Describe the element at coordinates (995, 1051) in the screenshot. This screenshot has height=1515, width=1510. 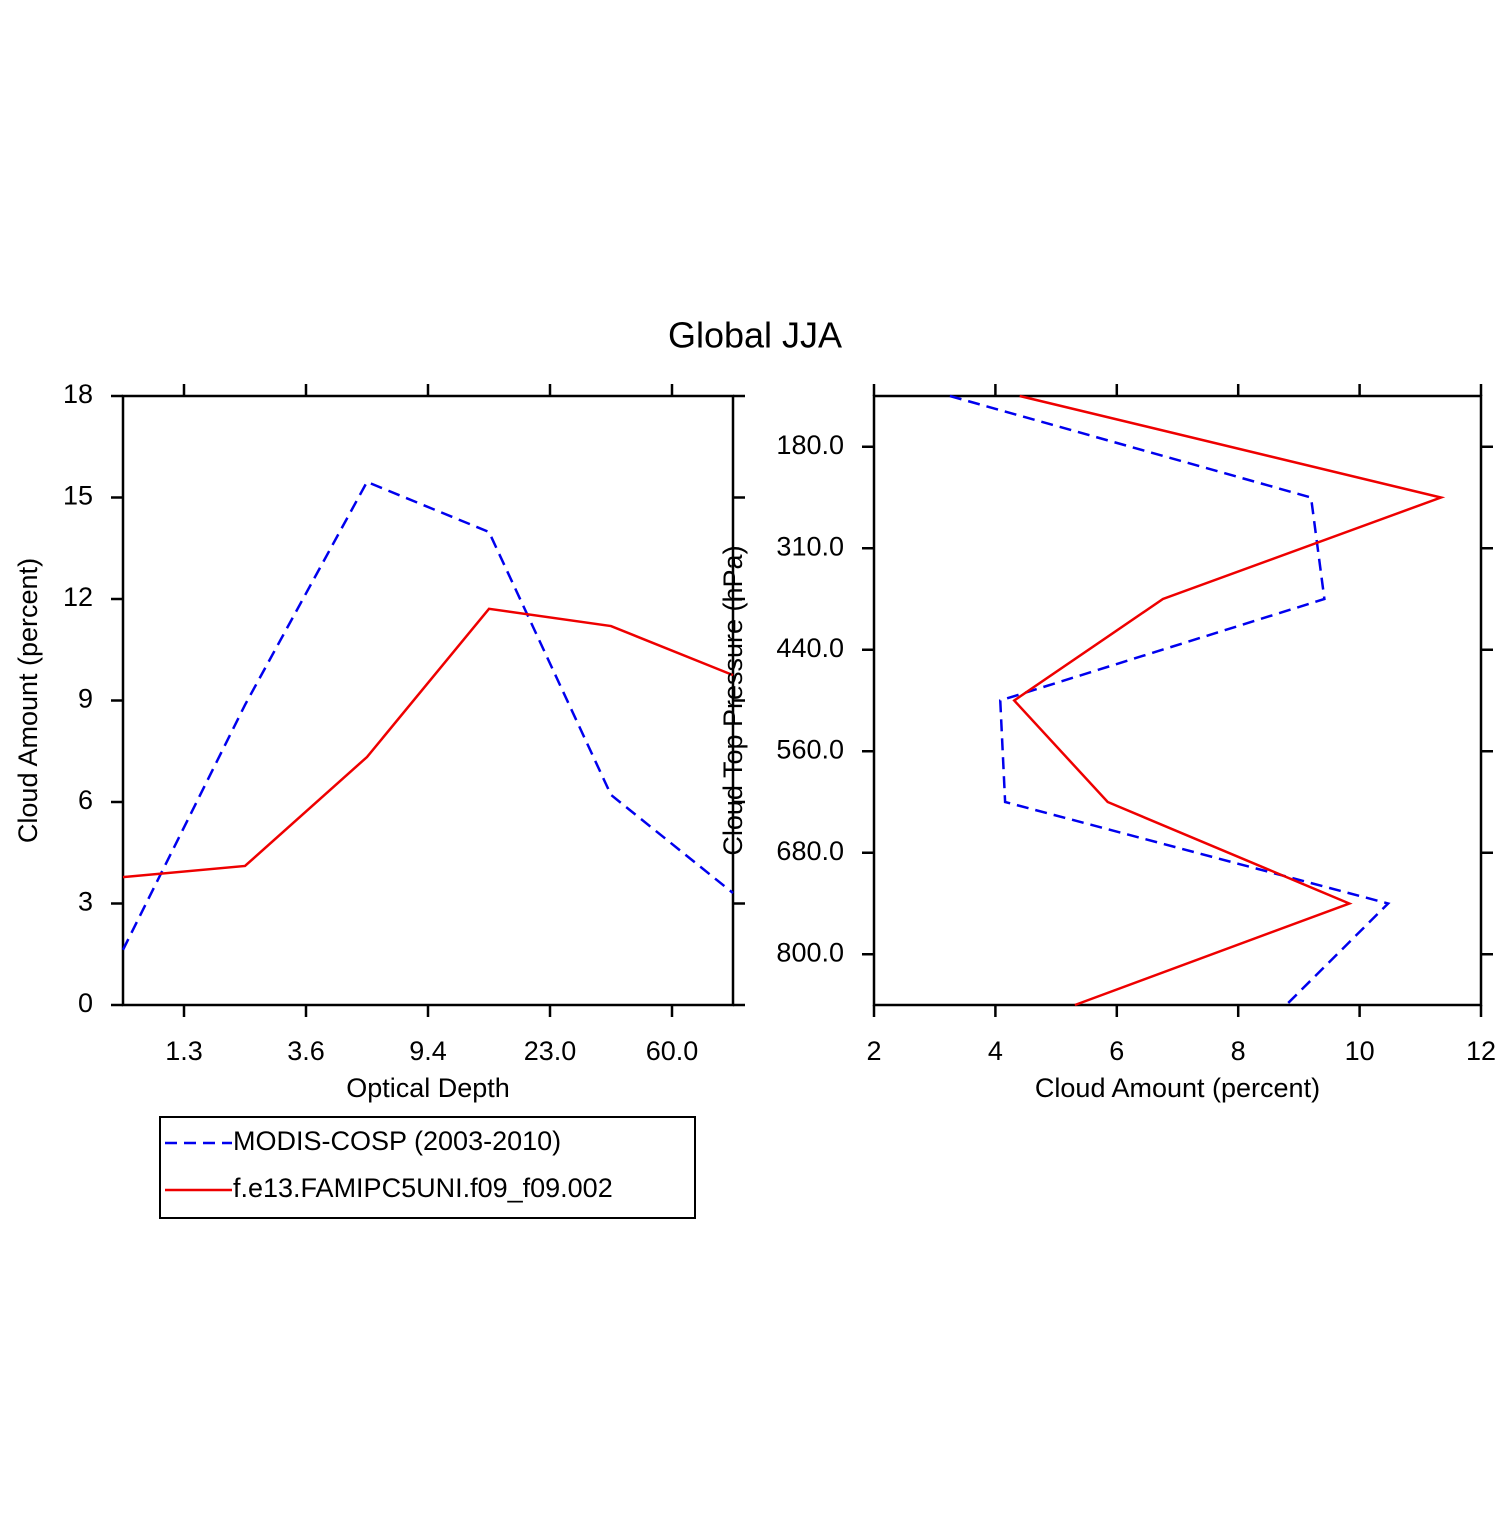
I see `x-tick-label: 4` at that location.